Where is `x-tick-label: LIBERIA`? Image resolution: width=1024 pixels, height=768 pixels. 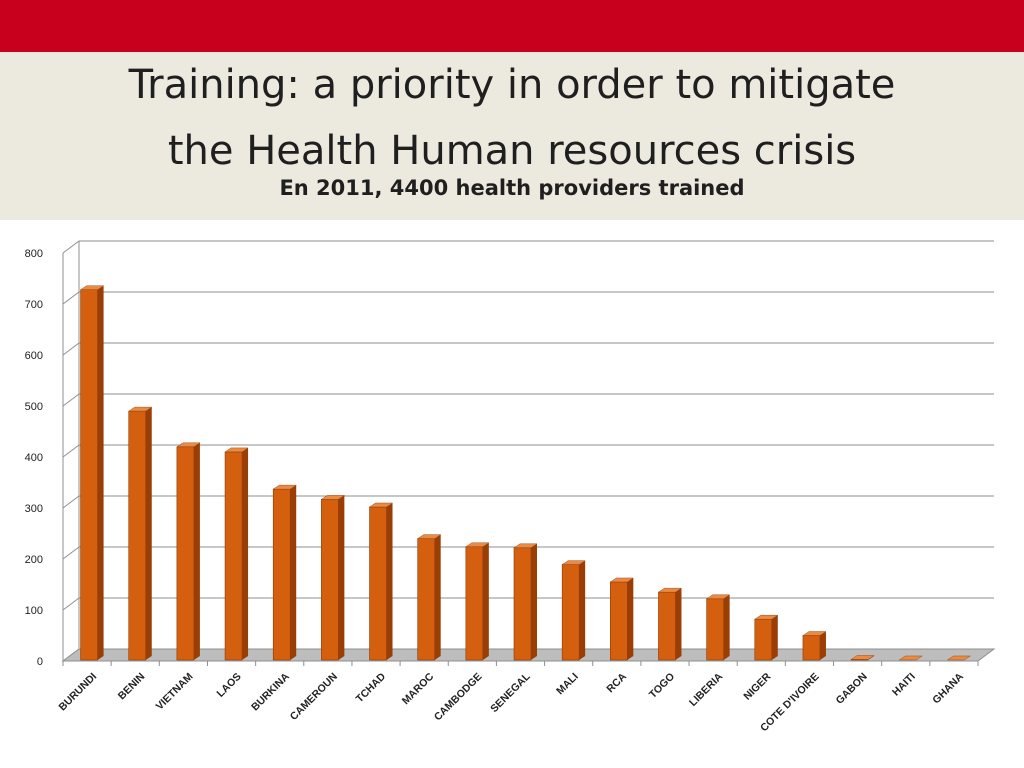
x-tick-label: LIBERIA is located at coordinates (706, 689).